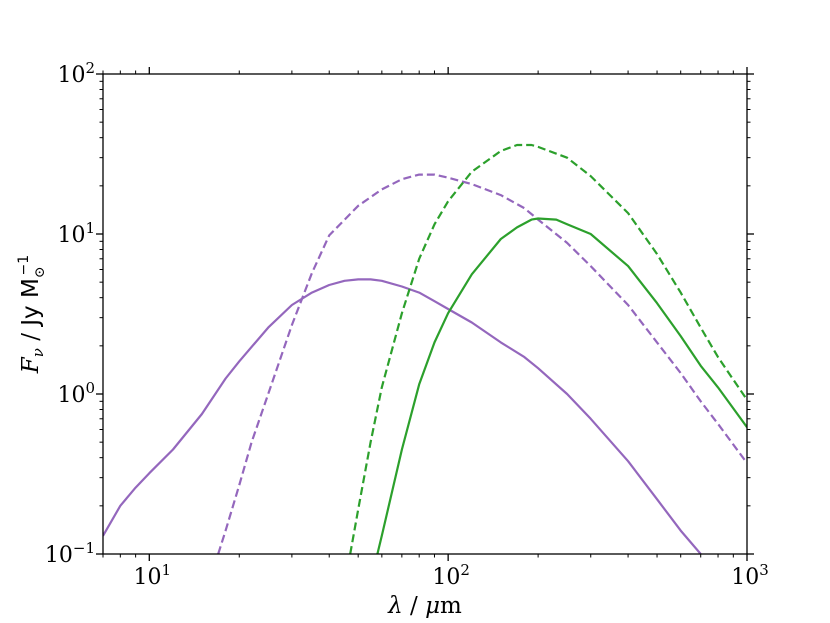  Describe the element at coordinates (32, 314) in the screenshot. I see `y-axis-label: Fν / Jy M⊙−1` at that location.